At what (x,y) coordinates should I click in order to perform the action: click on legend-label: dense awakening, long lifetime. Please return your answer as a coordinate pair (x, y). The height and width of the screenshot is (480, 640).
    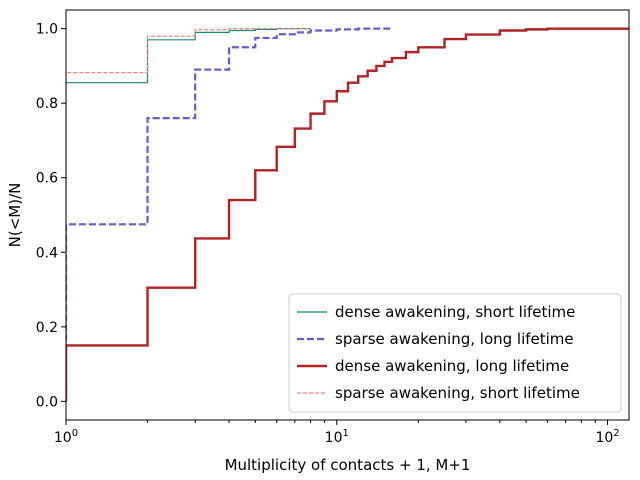
    Looking at the image, I should click on (452, 366).